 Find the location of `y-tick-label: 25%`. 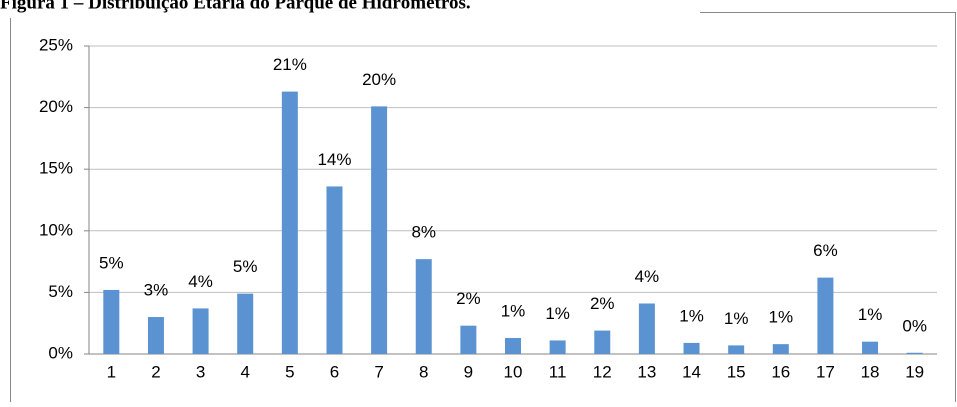

y-tick-label: 25% is located at coordinates (56, 44).